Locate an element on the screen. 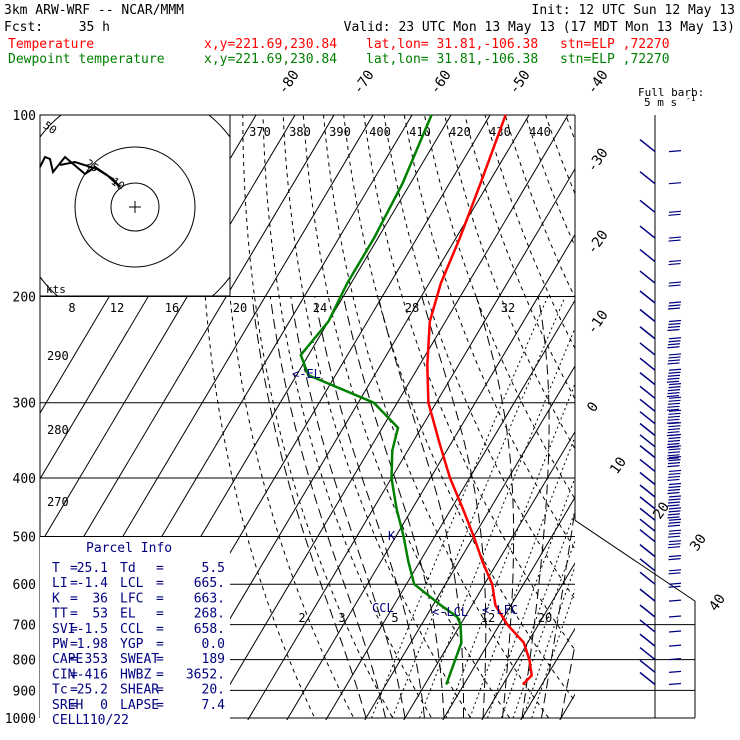 The width and height of the screenshot is (740, 740). parcel-info-cell: Td is located at coordinates (128, 568).